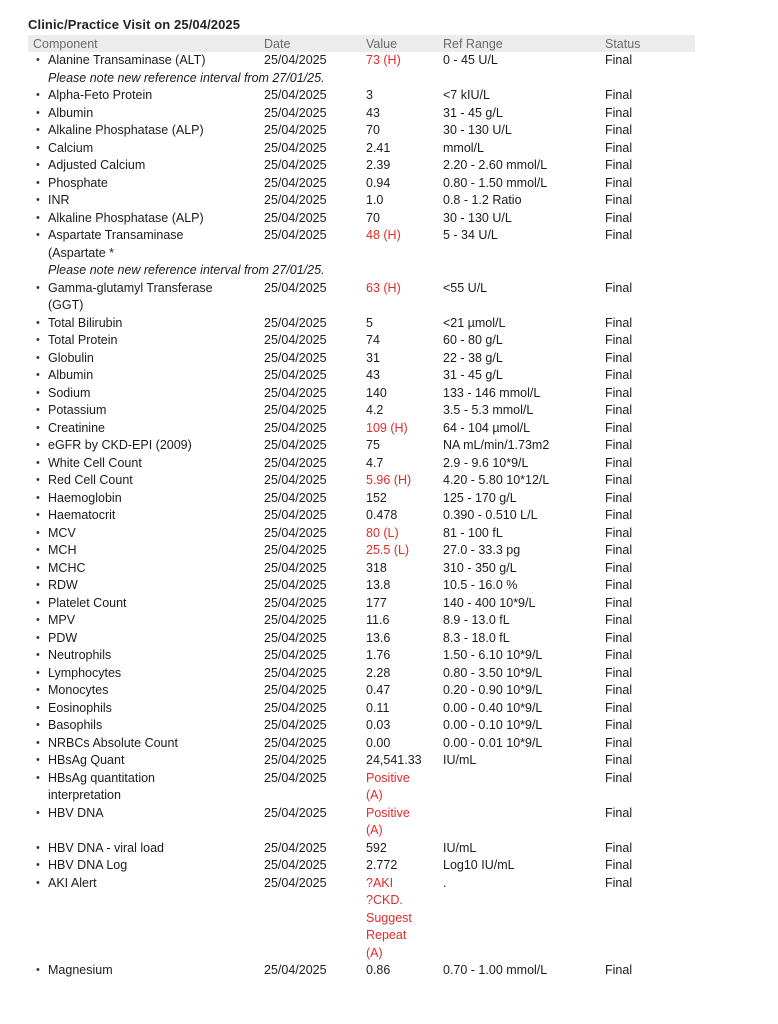 Image resolution: width=778 pixels, height=1024 pixels. What do you see at coordinates (80, 707) in the screenshot?
I see `component-label: Eosinophils` at bounding box center [80, 707].